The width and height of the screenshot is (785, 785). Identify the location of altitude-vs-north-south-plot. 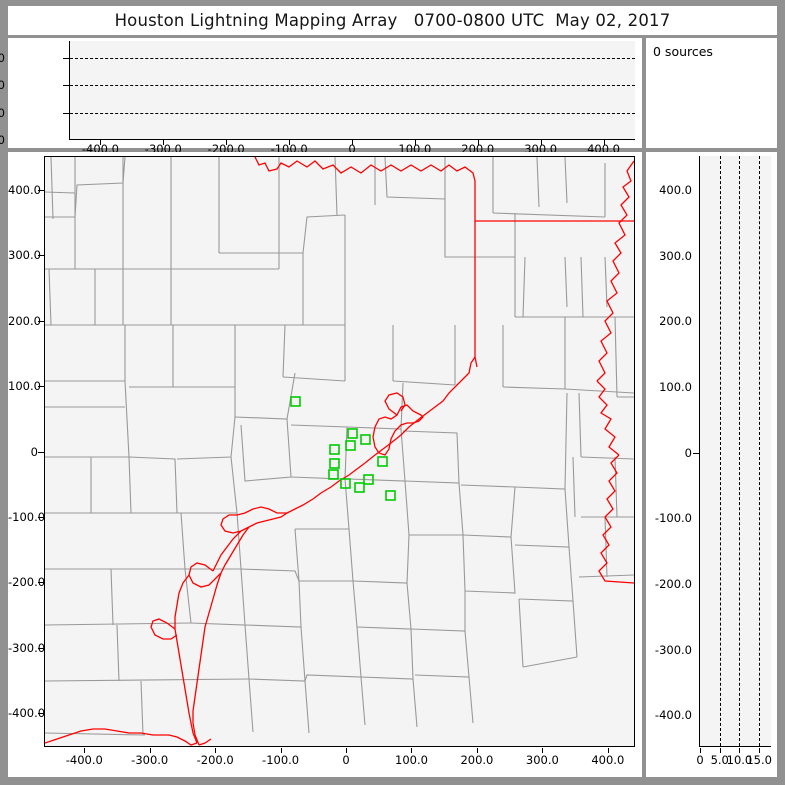
(735, 451).